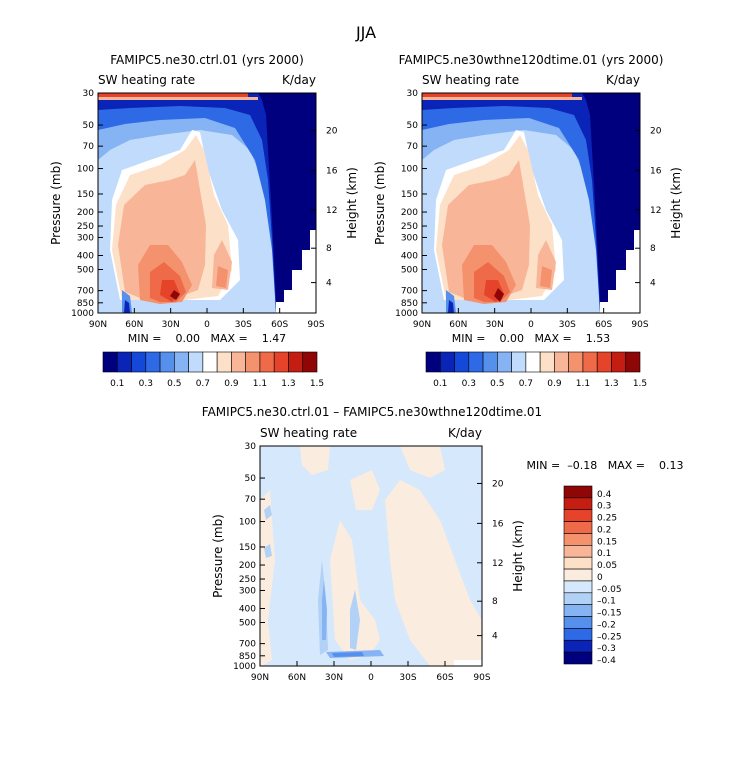 The image size is (733, 760). I want to click on panel-ctrl-left-label: SW heating rate, so click(146, 80).